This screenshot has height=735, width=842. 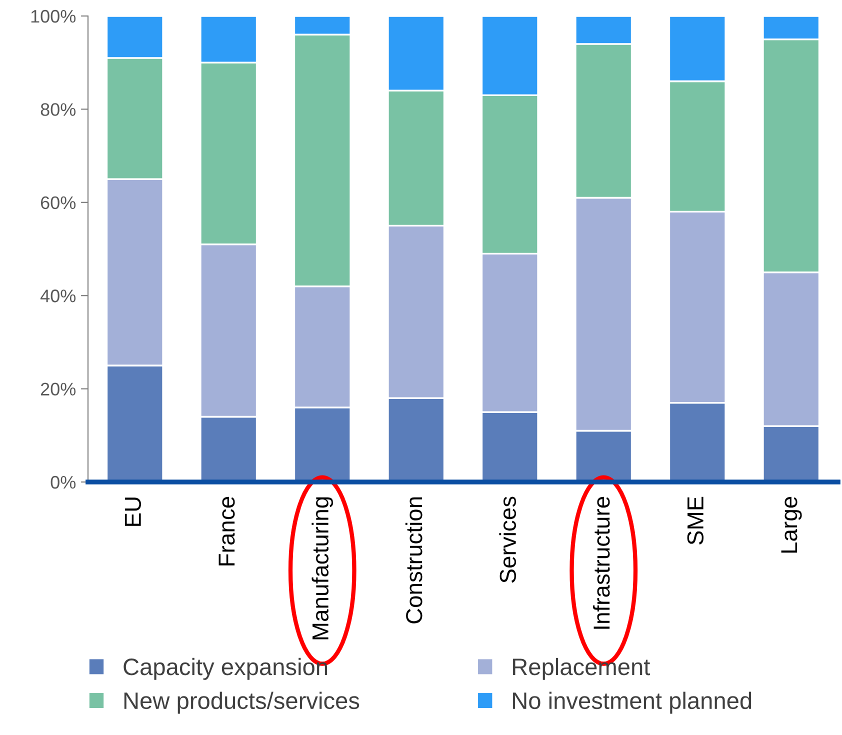 I want to click on y-tick-label: 60%, so click(x=58, y=203).